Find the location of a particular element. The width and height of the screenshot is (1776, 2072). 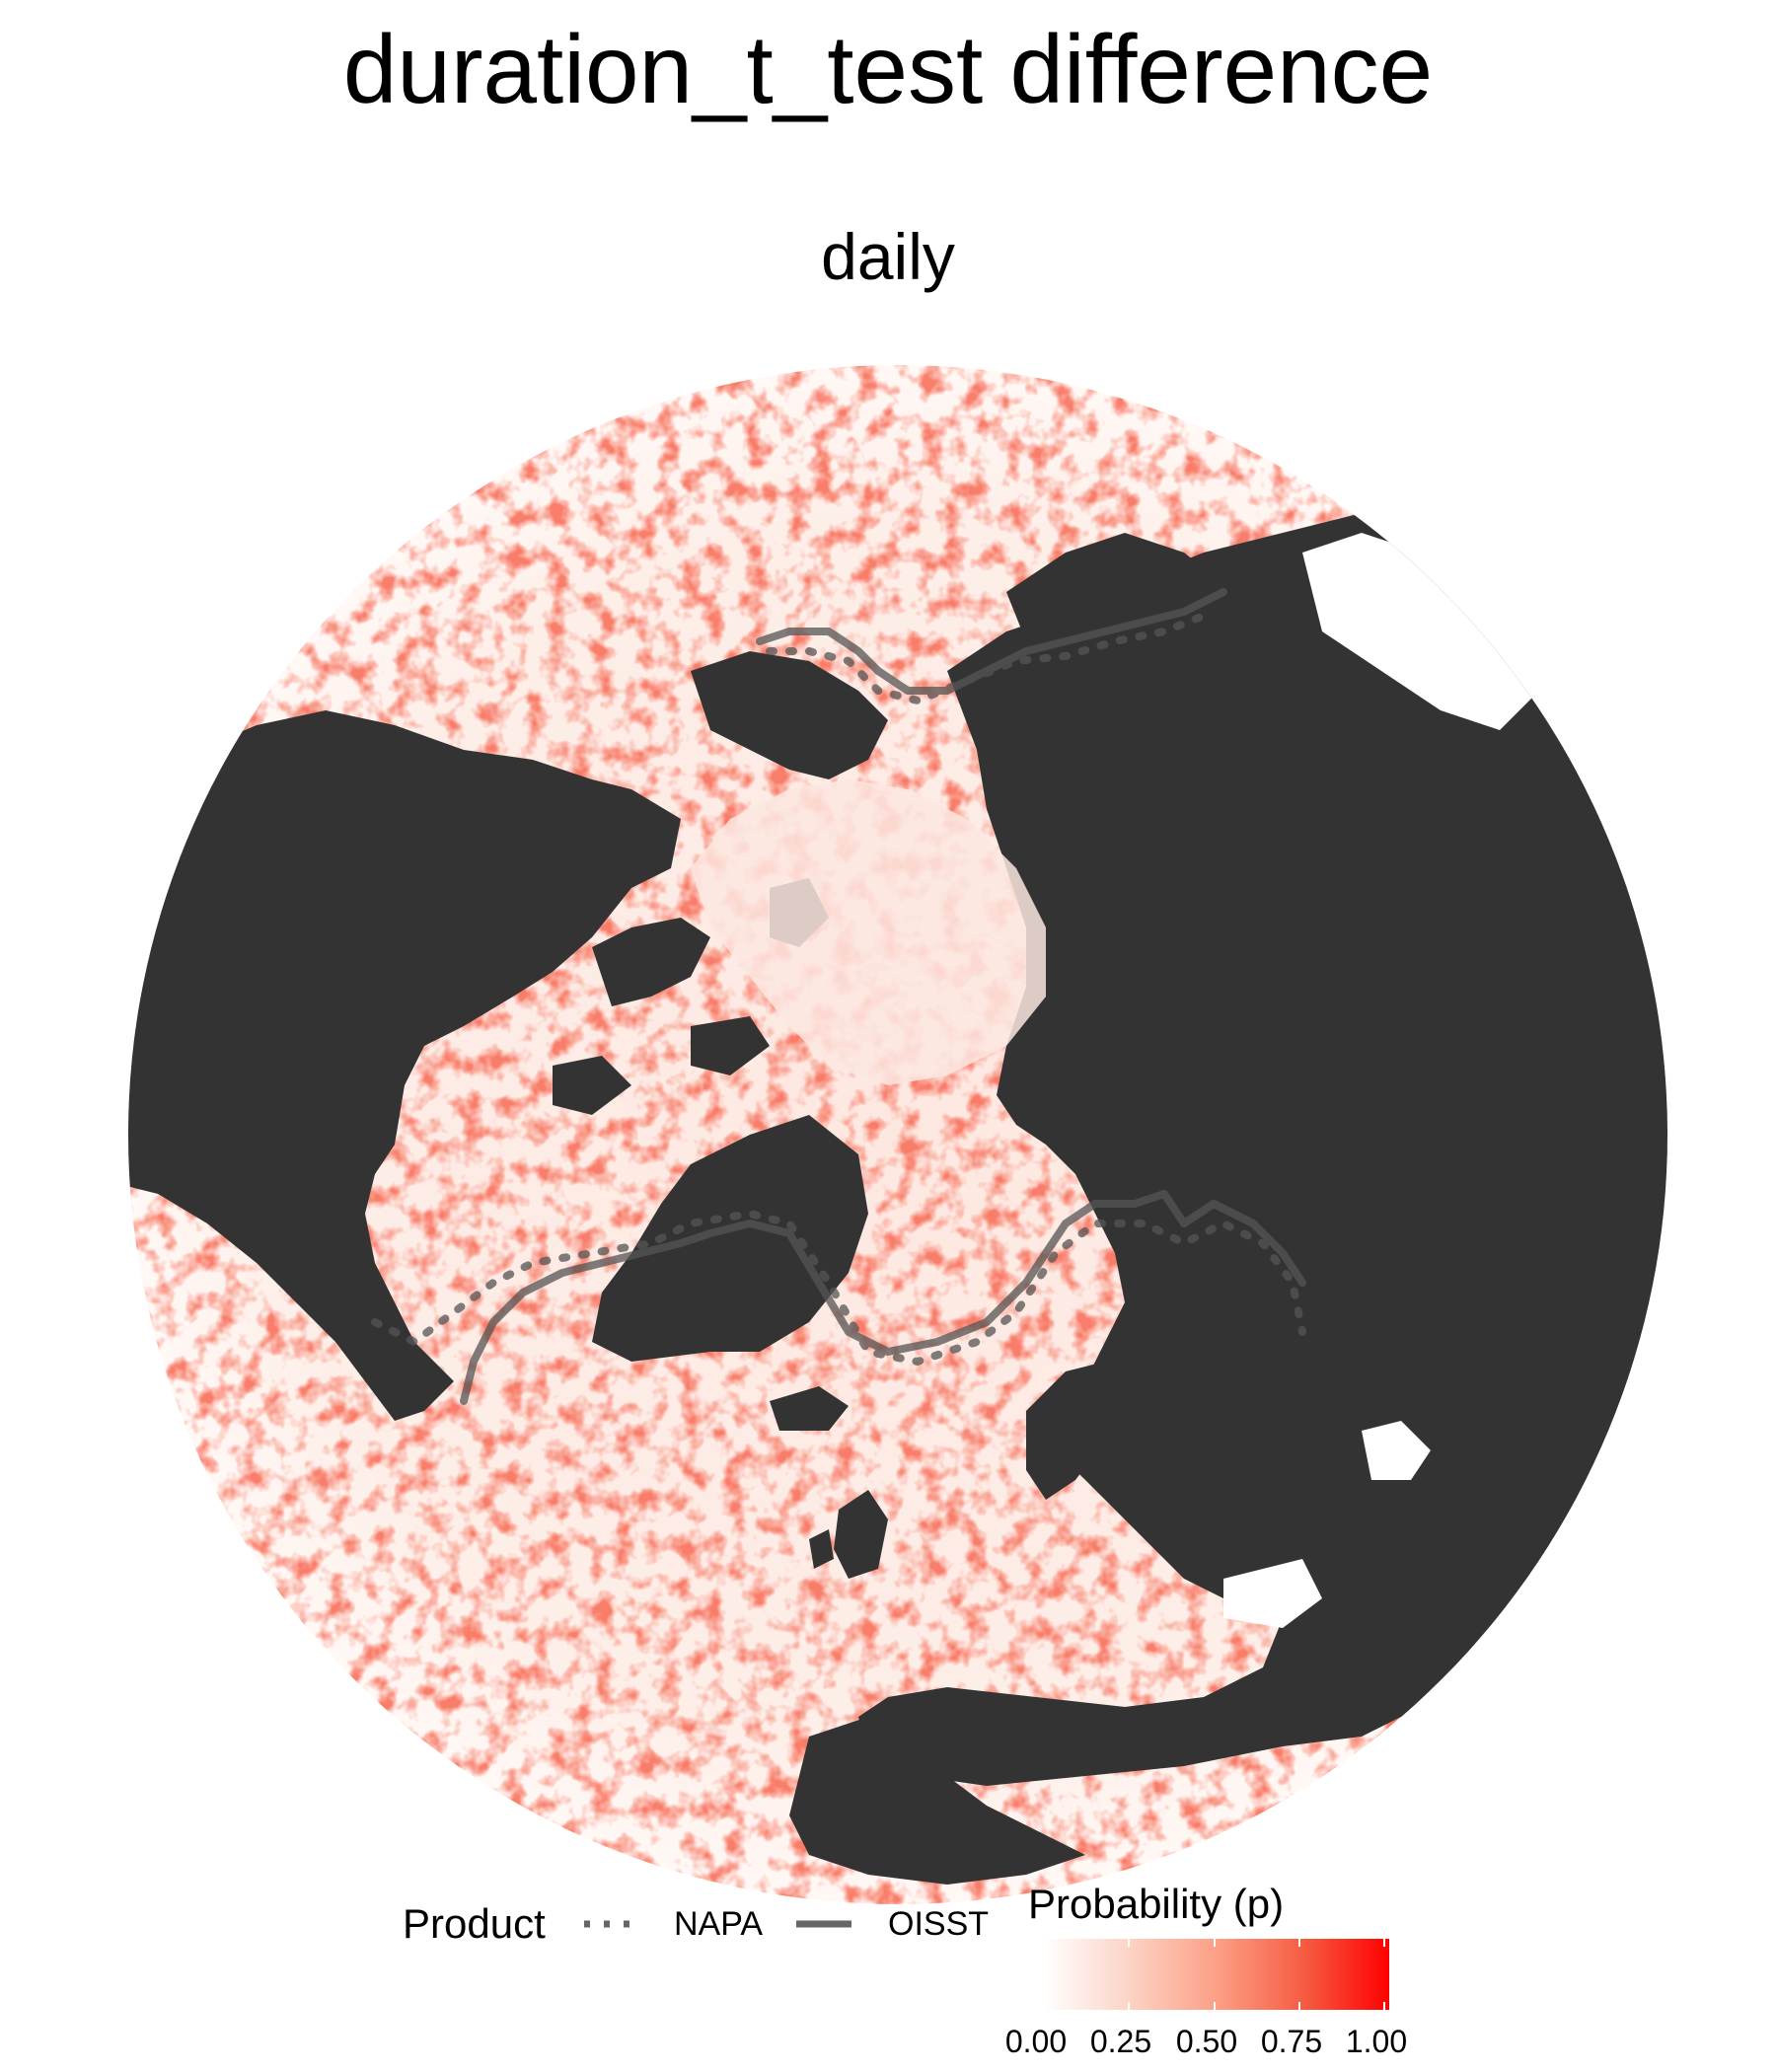

arctic-archipelago is located at coordinates (691, 997).